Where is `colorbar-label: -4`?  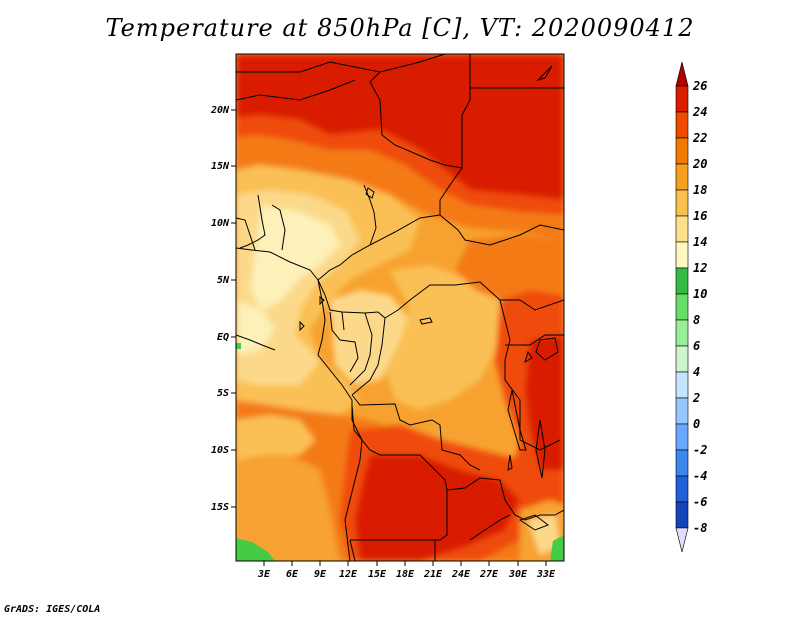 colorbar-label: -4 is located at coordinates (700, 476).